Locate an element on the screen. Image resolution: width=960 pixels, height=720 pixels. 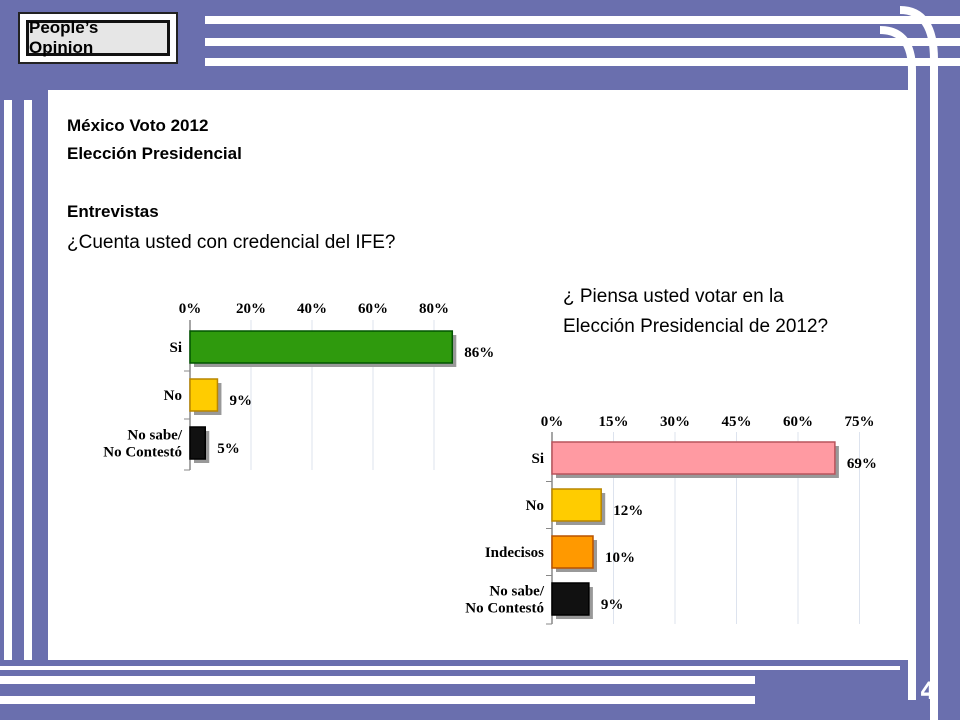
title-line-1: México Voto 2012 is located at coordinates (138, 125).